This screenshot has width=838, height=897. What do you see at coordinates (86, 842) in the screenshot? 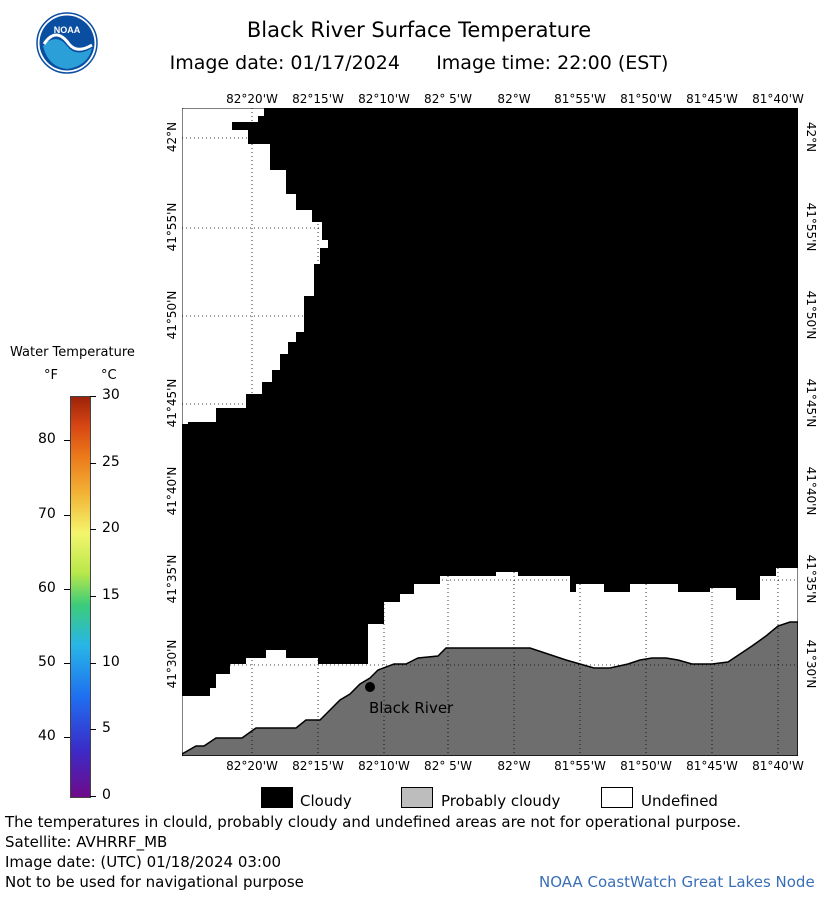
I see `satellite-text: Satellite: AVHRRF_MB` at bounding box center [86, 842].